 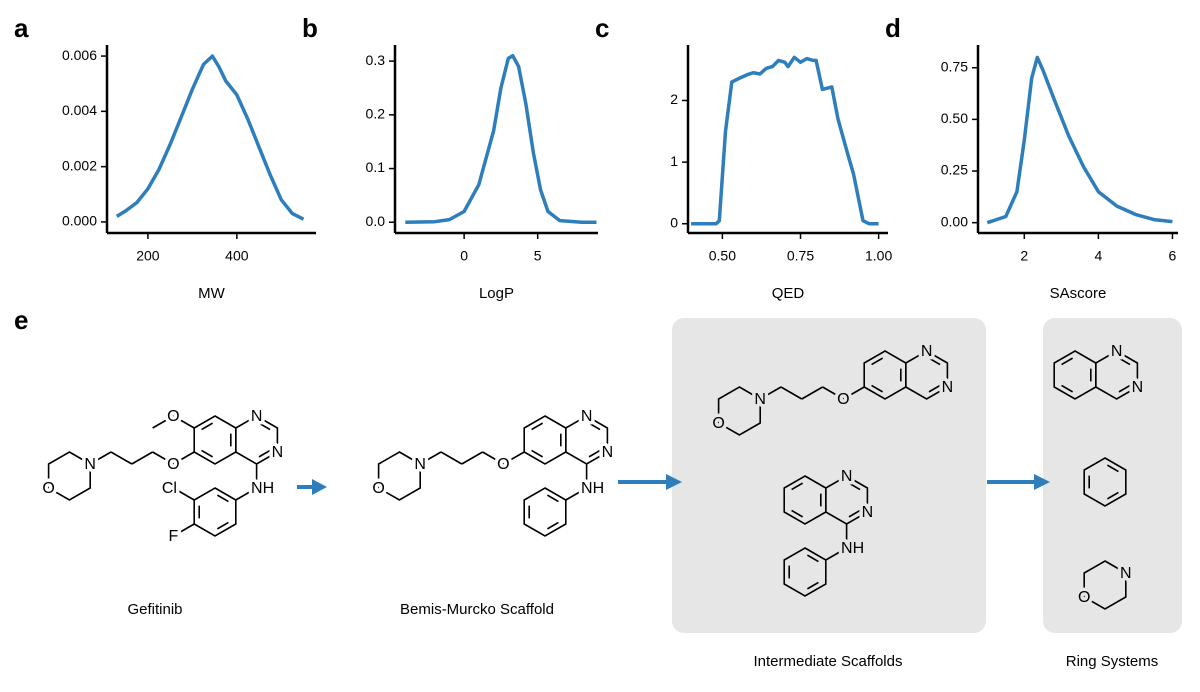 I want to click on x-axis-label: SAscore, so click(x=1078, y=293).